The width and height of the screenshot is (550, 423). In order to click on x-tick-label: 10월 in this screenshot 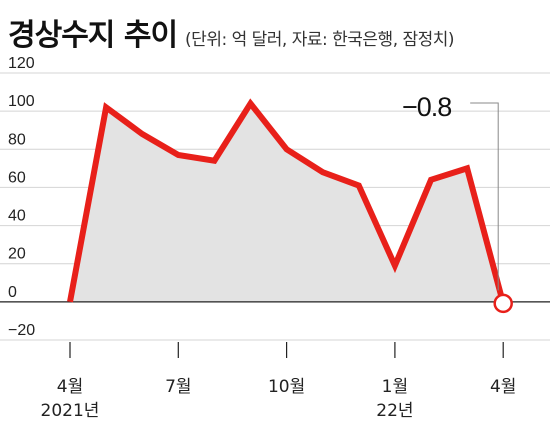, I will do `click(286, 387)`.